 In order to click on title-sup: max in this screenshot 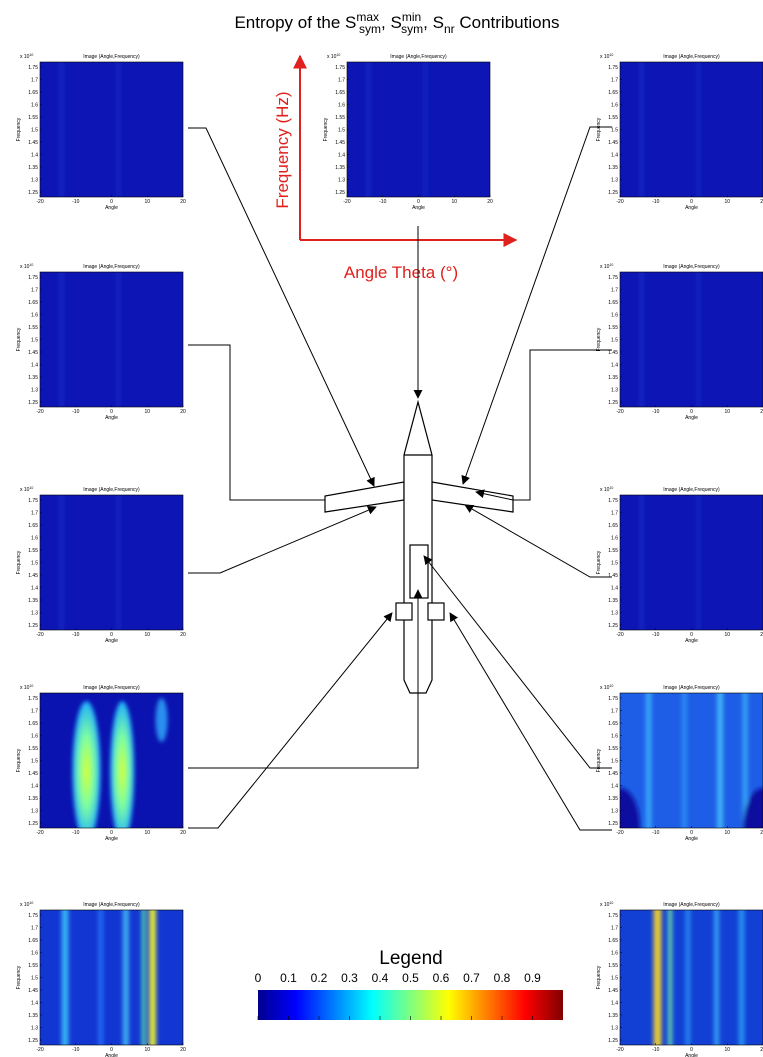, I will do `click(367, 17)`.